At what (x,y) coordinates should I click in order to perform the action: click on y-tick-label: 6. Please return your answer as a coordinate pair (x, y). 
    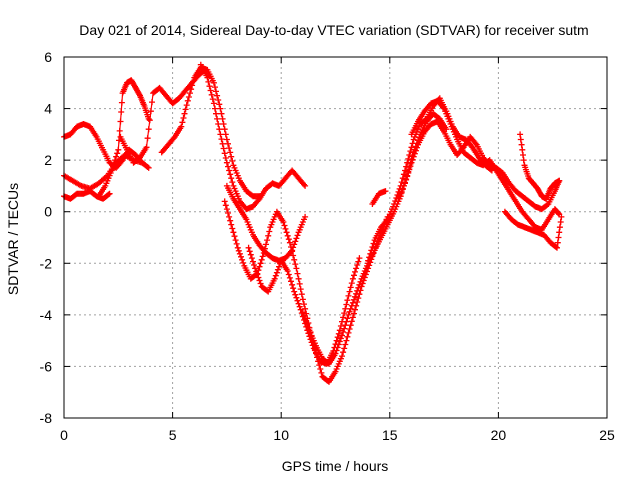
    Looking at the image, I should click on (48, 57).